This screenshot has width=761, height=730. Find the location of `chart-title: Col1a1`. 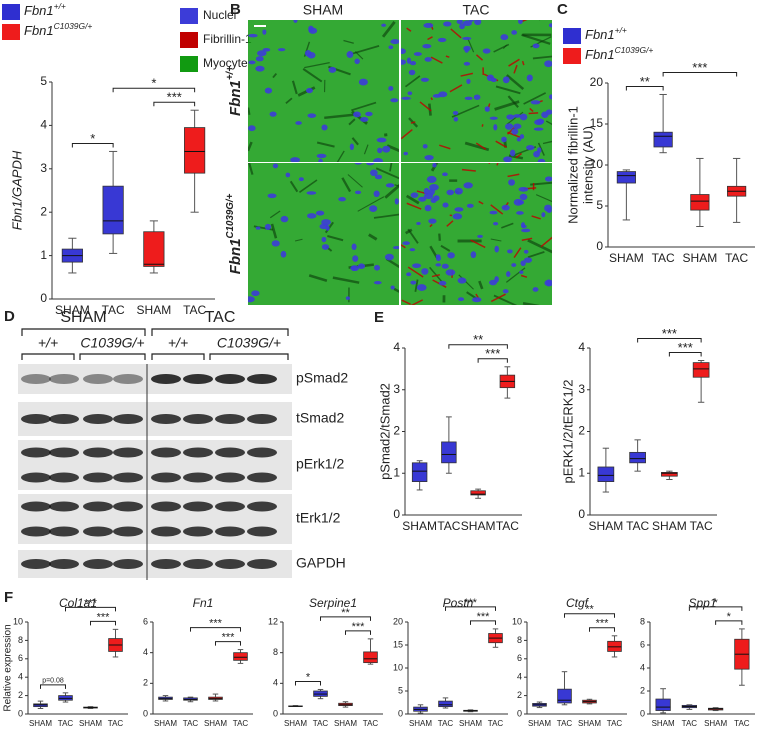

chart-title: Col1a1 is located at coordinates (78, 603).